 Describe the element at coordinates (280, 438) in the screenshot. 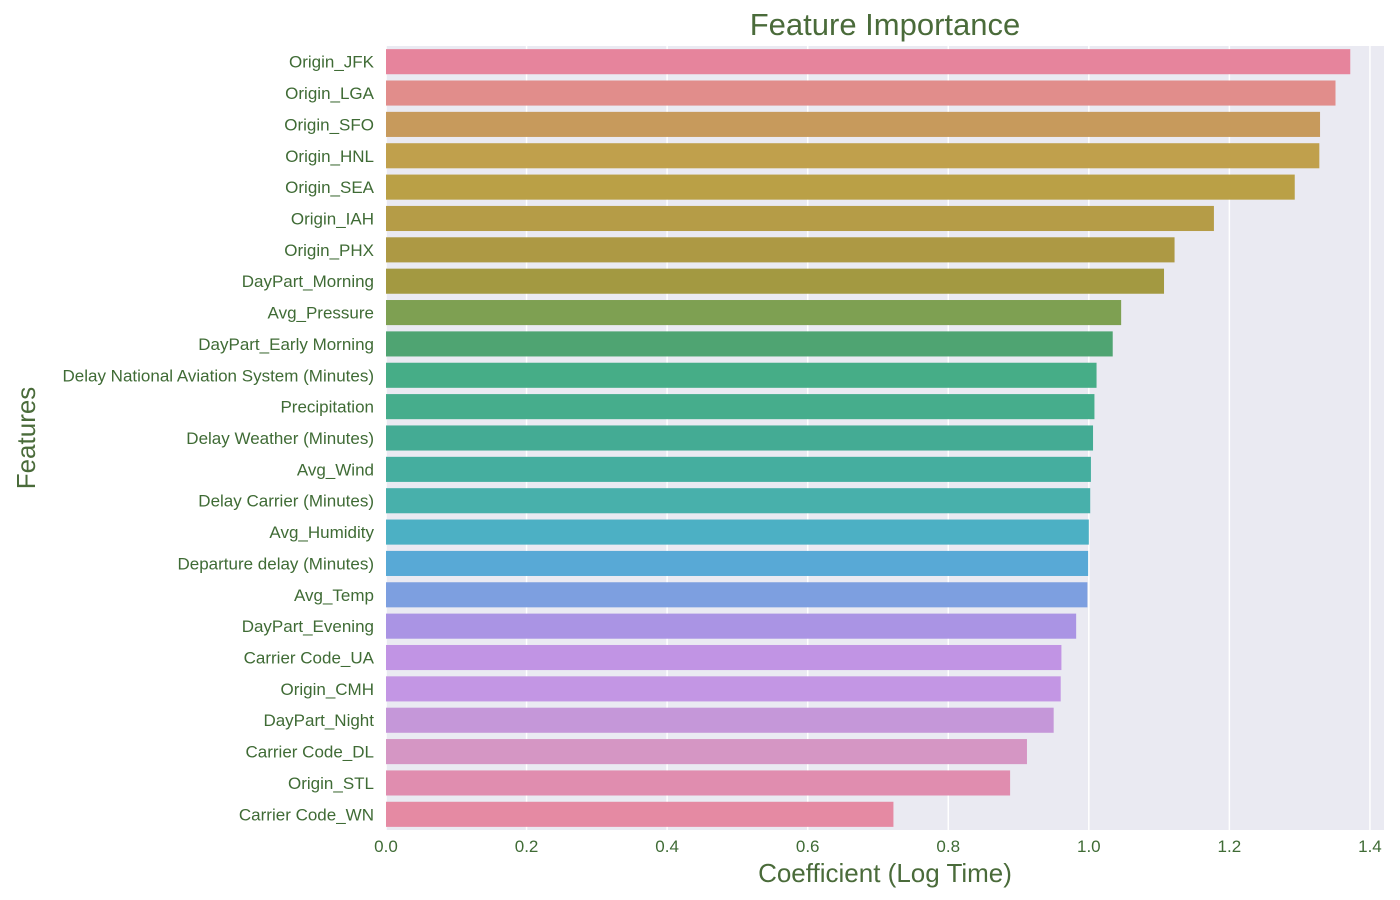

I see `category-label: Delay Weather (Minutes)` at that location.